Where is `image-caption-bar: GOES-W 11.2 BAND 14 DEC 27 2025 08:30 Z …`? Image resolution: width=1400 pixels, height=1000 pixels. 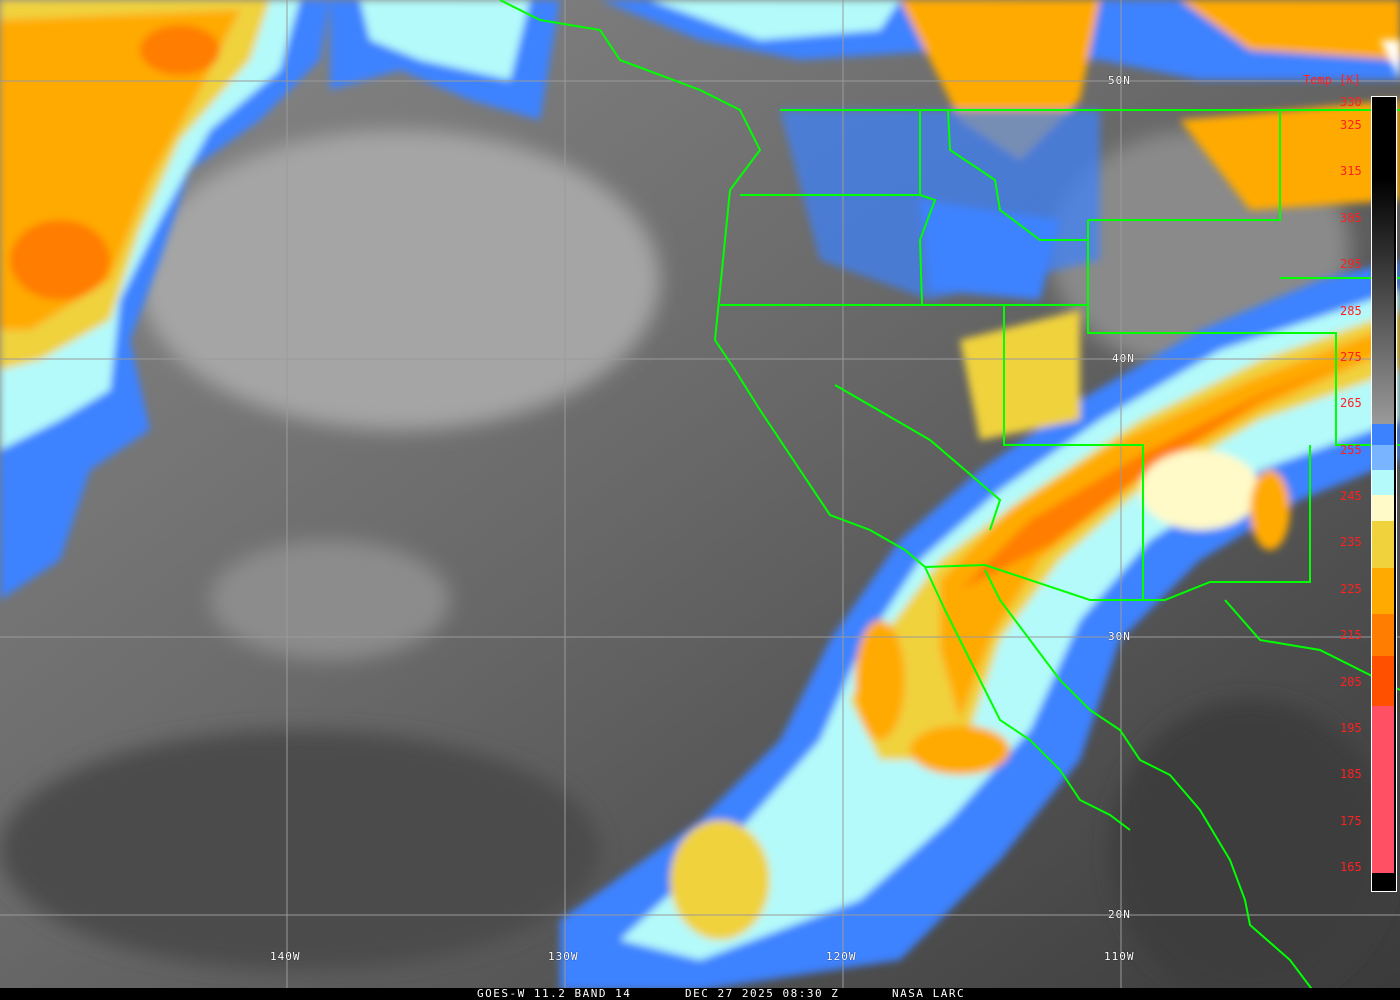
image-caption-bar: GOES-W 11.2 BAND 14 DEC 27 2025 08:30 Z … is located at coordinates (700, 994).